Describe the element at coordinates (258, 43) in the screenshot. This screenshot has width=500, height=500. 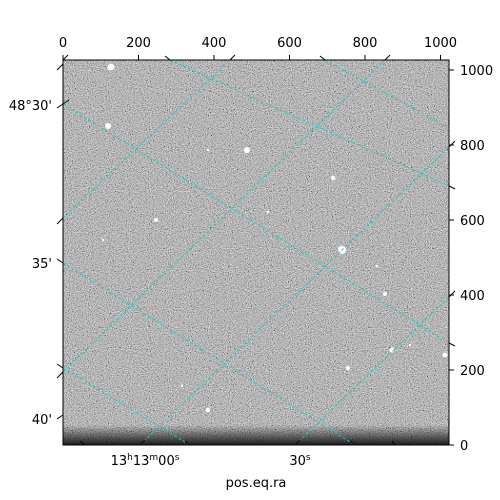
I see `top-tick-labels: 0 200 400 600 800 1000` at that location.